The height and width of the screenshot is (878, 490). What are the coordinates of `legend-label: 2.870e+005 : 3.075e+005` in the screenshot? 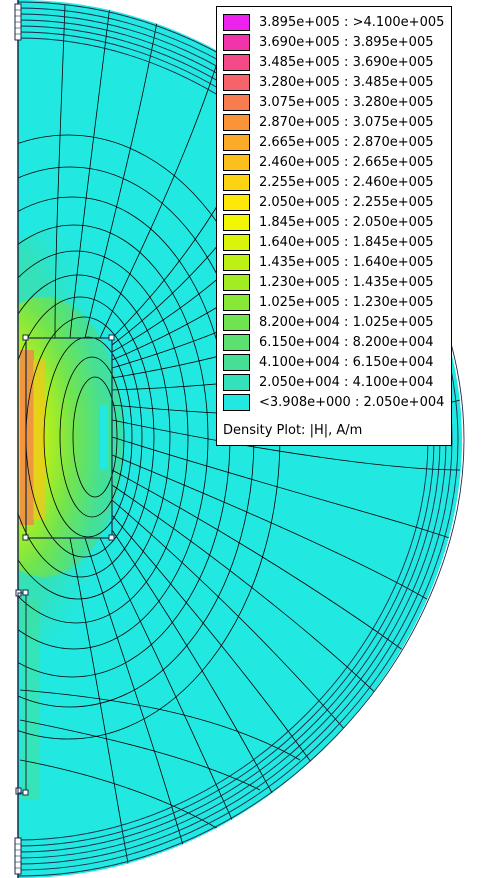 It's located at (346, 122).